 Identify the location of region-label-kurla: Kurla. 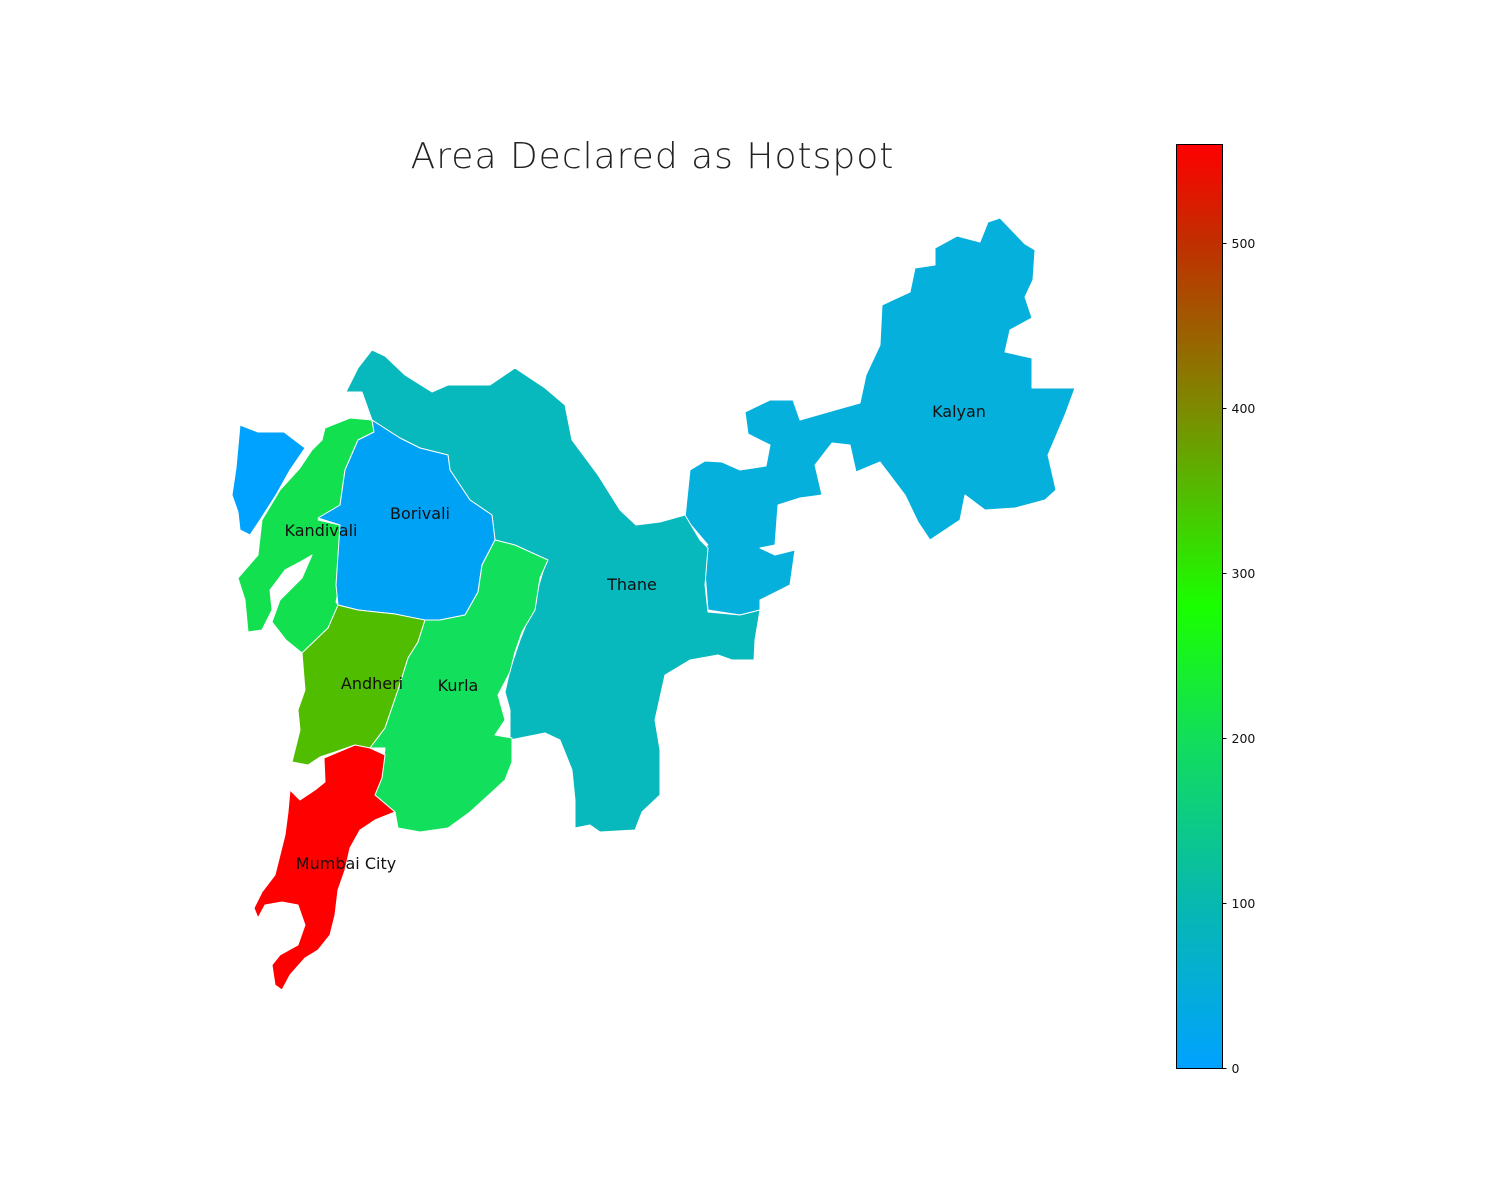
(458, 685).